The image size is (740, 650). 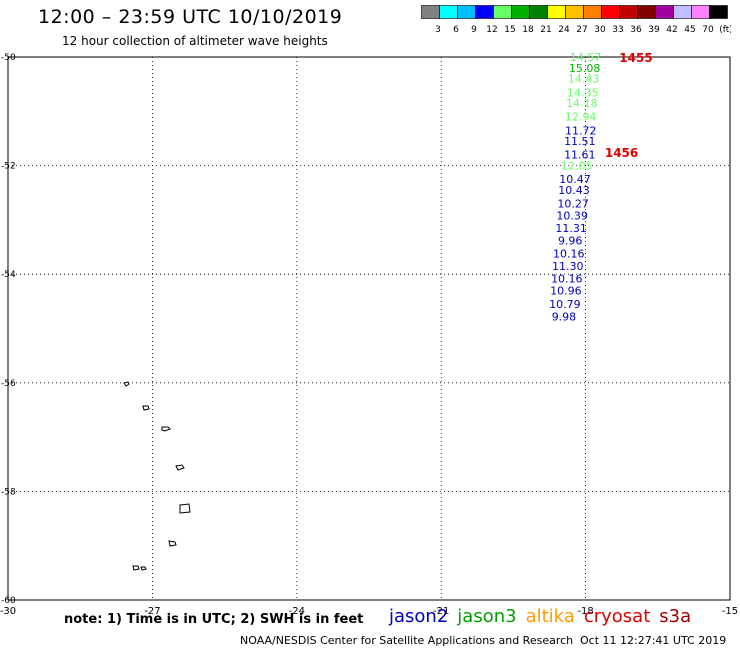 What do you see at coordinates (600, 30) in the screenshot?
I see `color-scale-label: 30` at bounding box center [600, 30].